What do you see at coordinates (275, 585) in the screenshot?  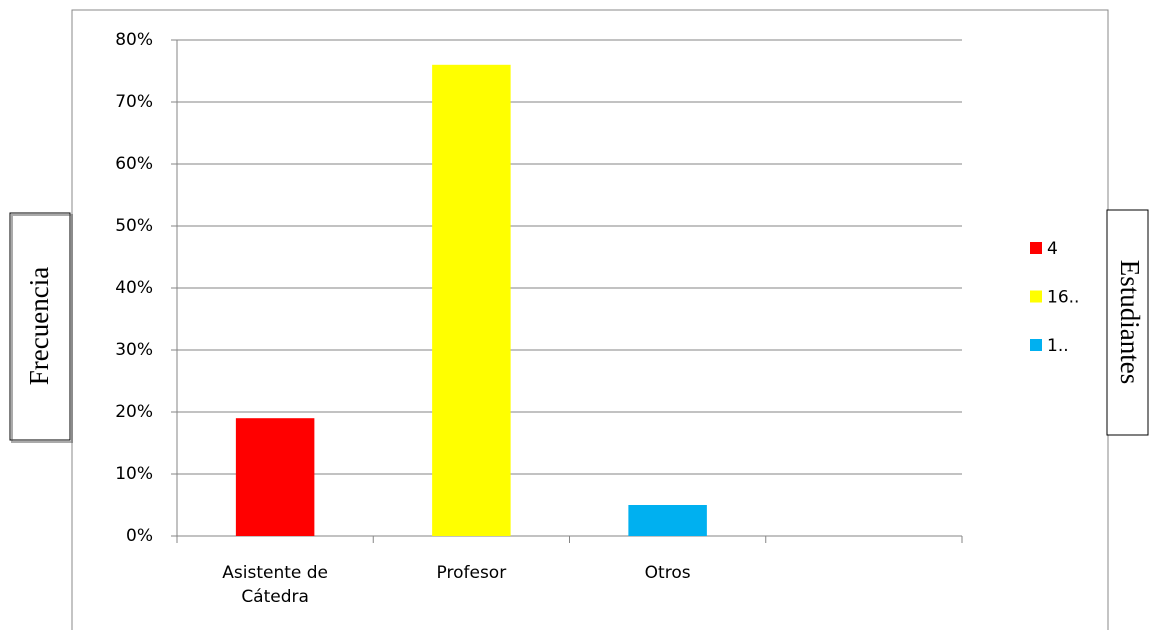 I see `x-tick-label: Asistente de Cátedra` at bounding box center [275, 585].